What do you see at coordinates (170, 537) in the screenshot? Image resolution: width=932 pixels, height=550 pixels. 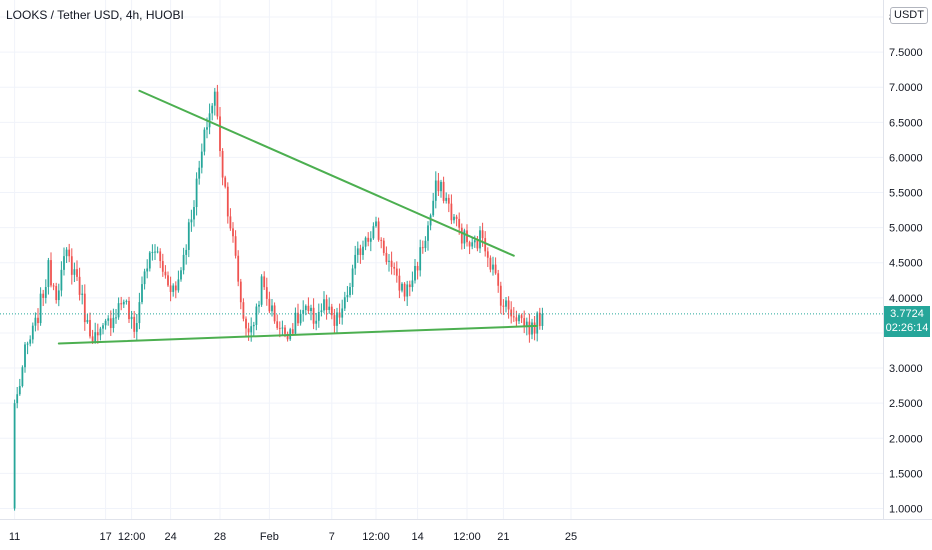 I see `time-tick-label: 24` at bounding box center [170, 537].